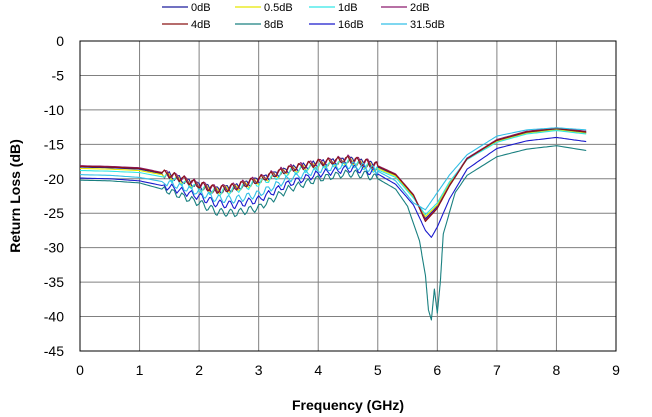 This screenshot has width=652, height=417. Describe the element at coordinates (497, 370) in the screenshot. I see `x-tick-label: 7` at that location.